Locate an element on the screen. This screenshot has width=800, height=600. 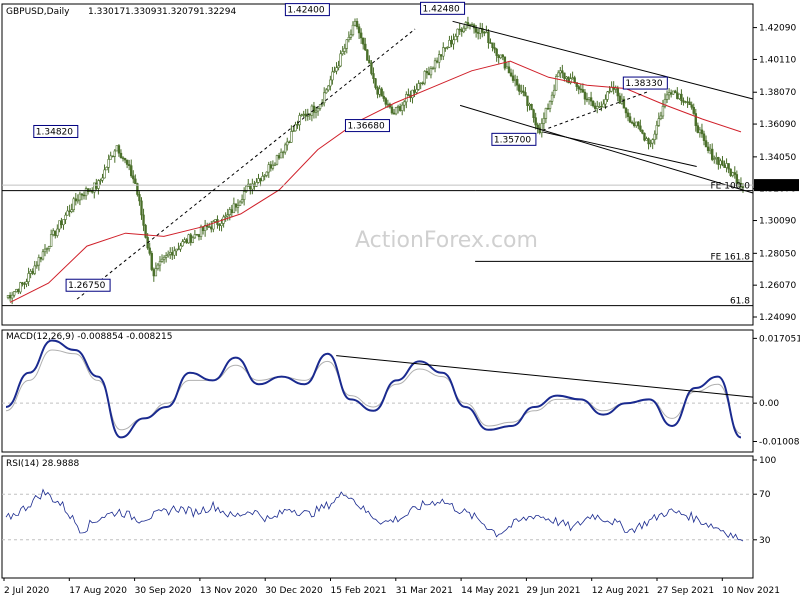
last-price-box is located at coordinates (776, 185).